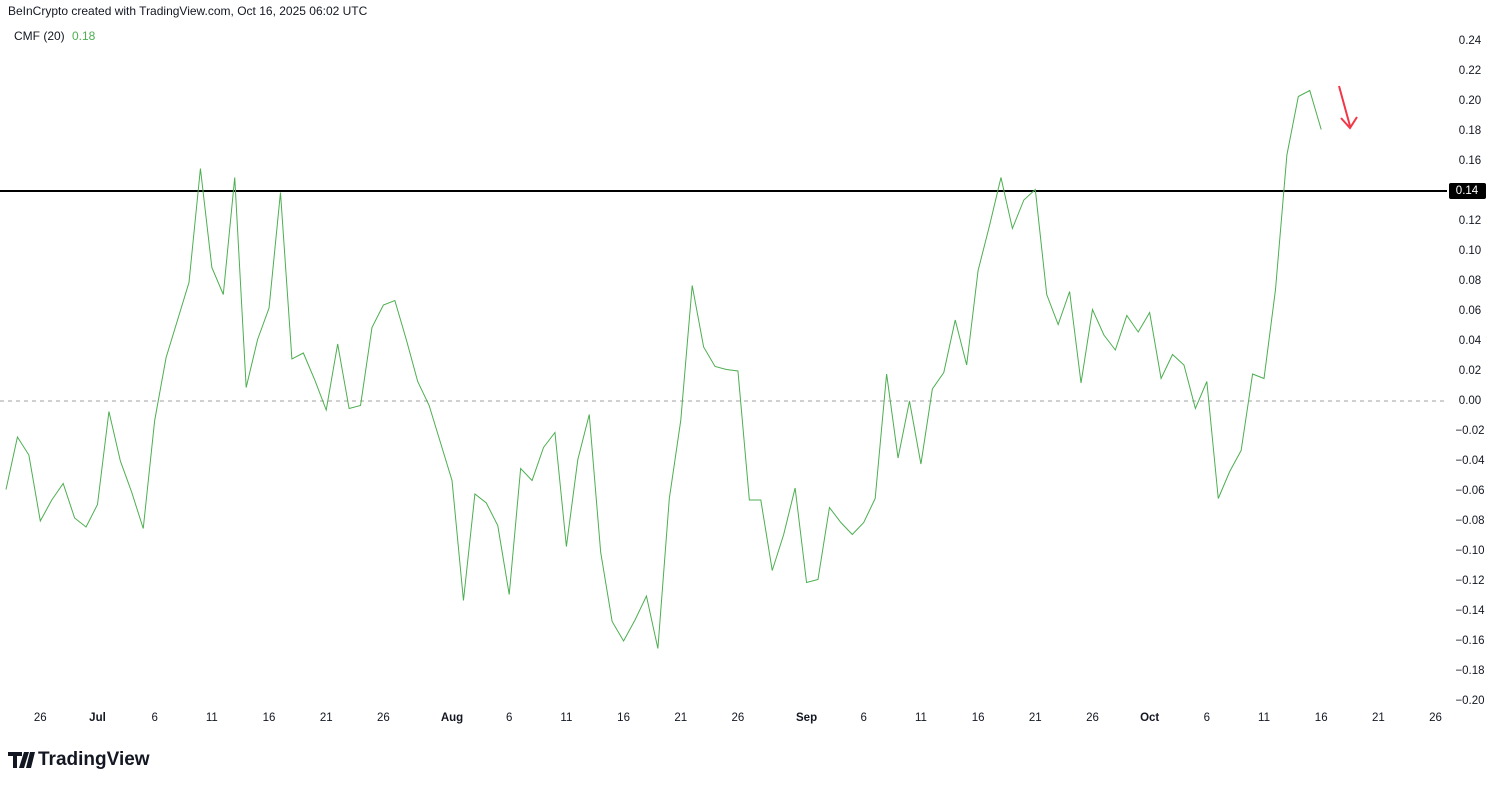 This screenshot has height=786, width=1501. What do you see at coordinates (1469, 521) in the screenshot?
I see `y-tick-label: −0.08` at bounding box center [1469, 521].